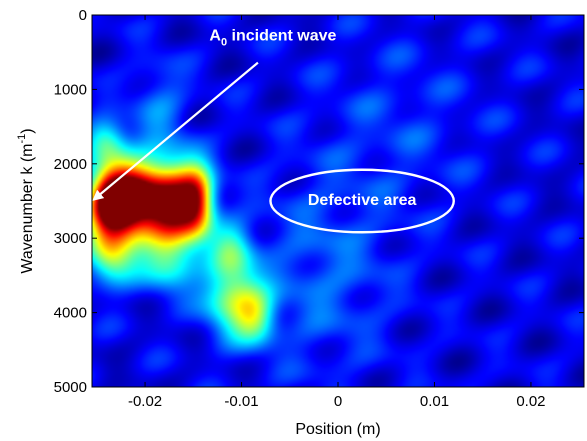 This screenshot has height=441, width=587. I want to click on incident-wave-subscript: 0, so click(224, 43).